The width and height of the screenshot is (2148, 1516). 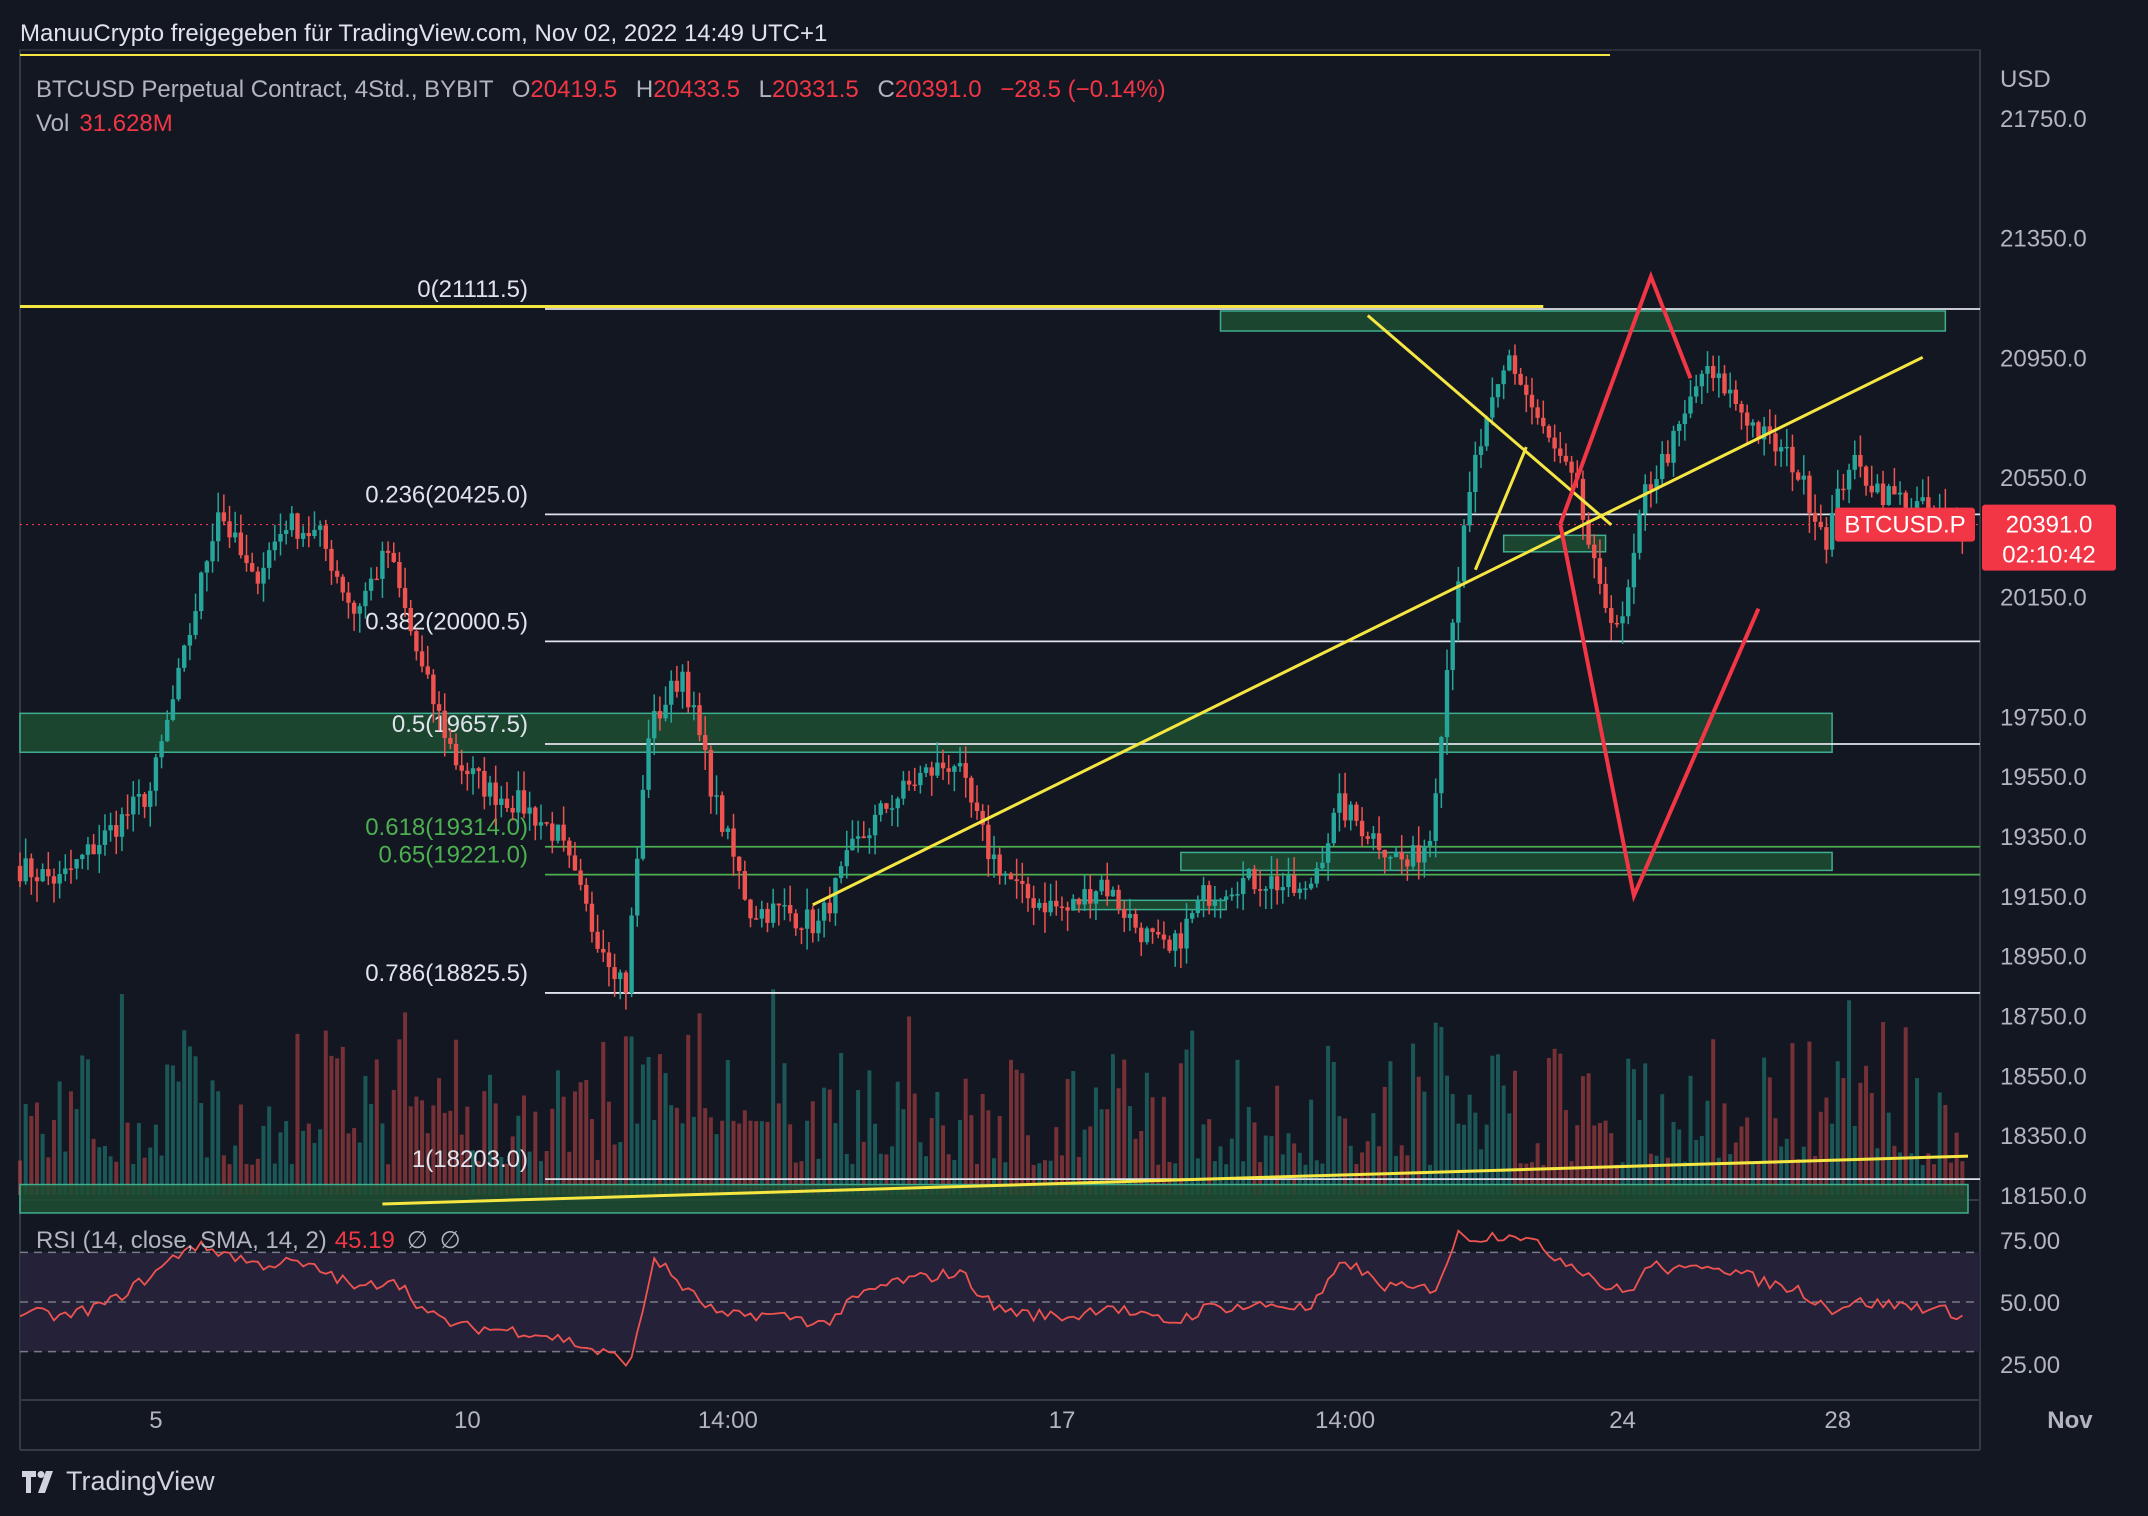 What do you see at coordinates (574, 89) in the screenshot?
I see `open-value: 20419.5` at bounding box center [574, 89].